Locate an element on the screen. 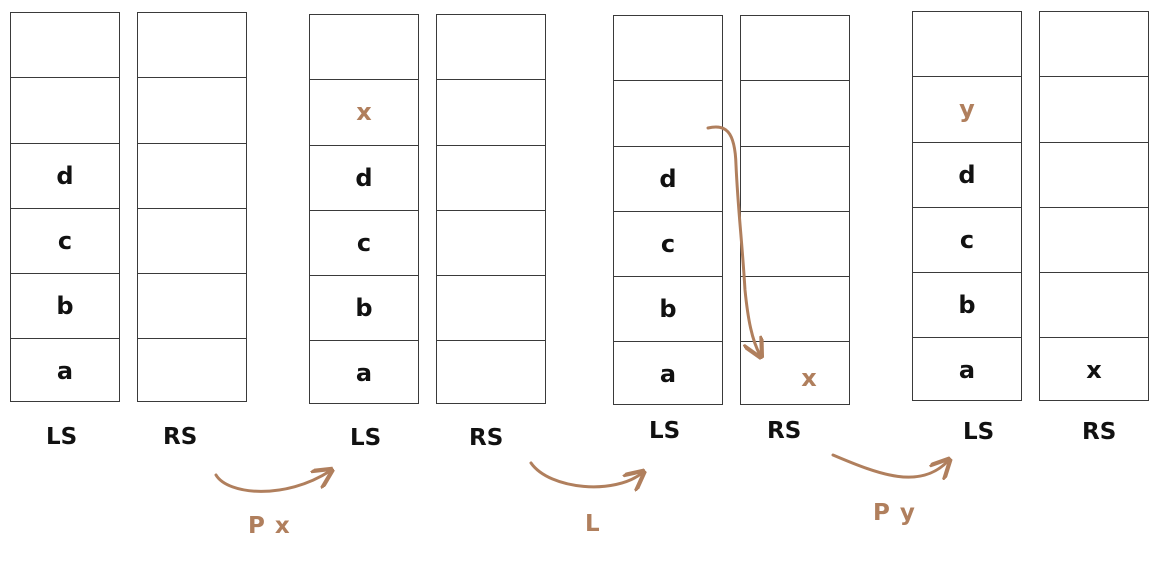 This screenshot has height=574, width=1173. left-stack-3: d c b a is located at coordinates (668, 210).